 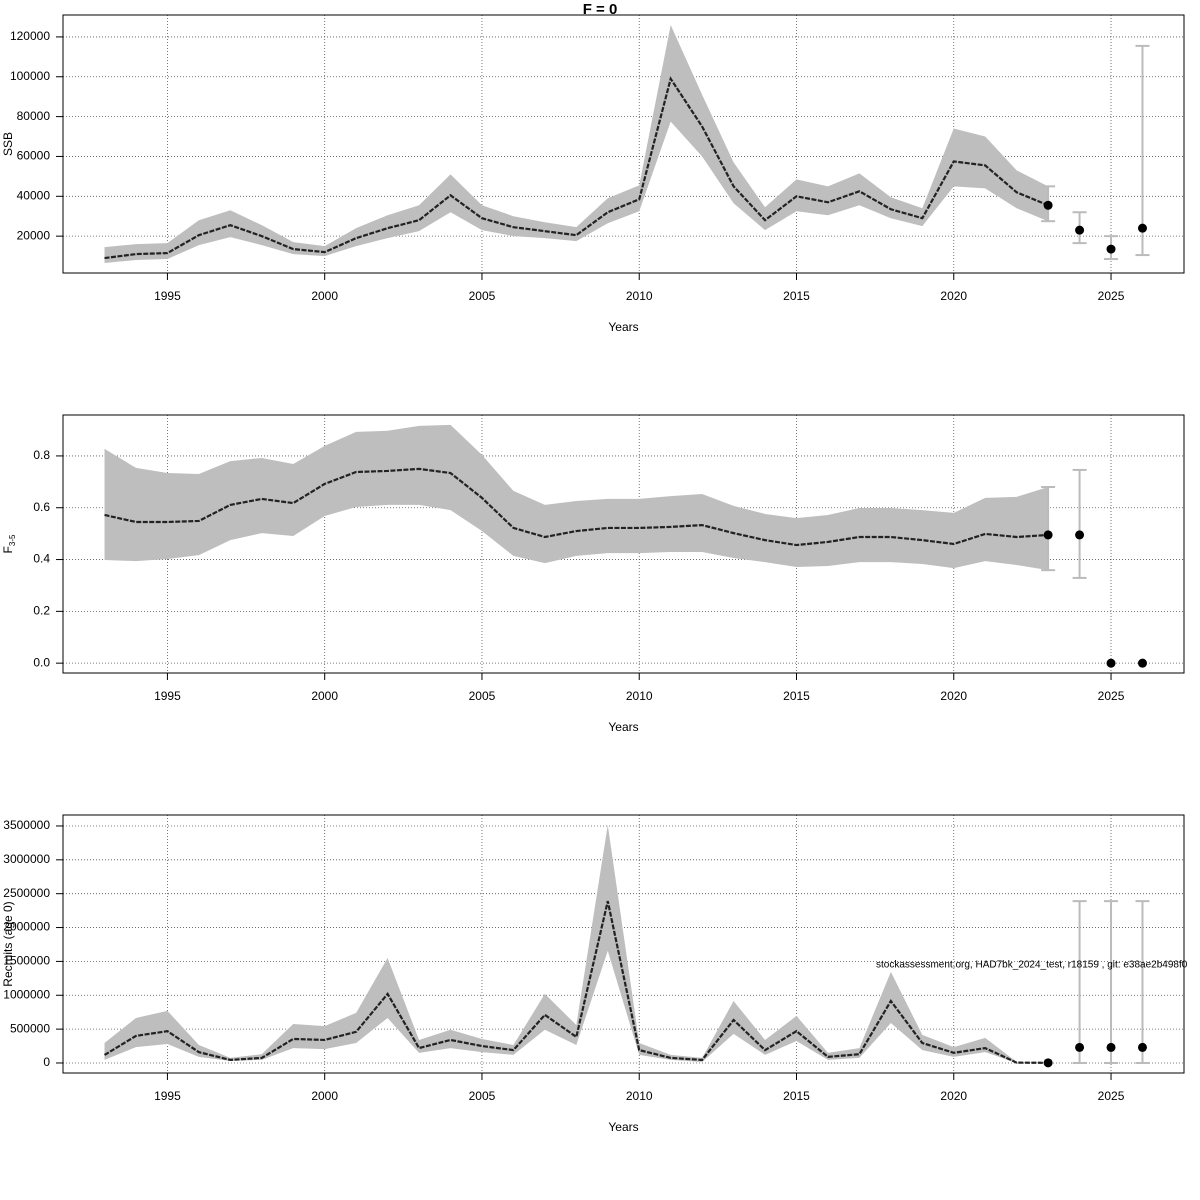 I want to click on y-tick-label: 0.6, so click(x=41, y=507).